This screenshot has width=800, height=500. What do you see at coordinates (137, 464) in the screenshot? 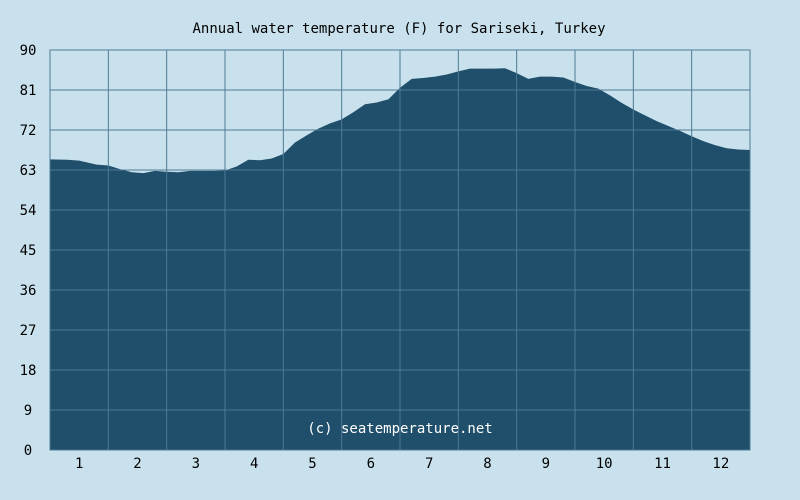
I see `x-tick-label: 2` at bounding box center [137, 464].